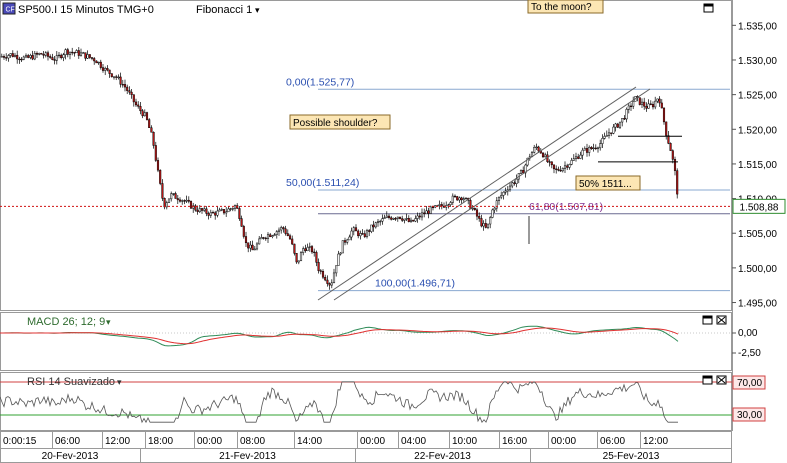 The image size is (787, 463). What do you see at coordinates (320, 82) in the screenshot?
I see `fib-level-label: 0,00(1.525,77)` at bounding box center [320, 82].